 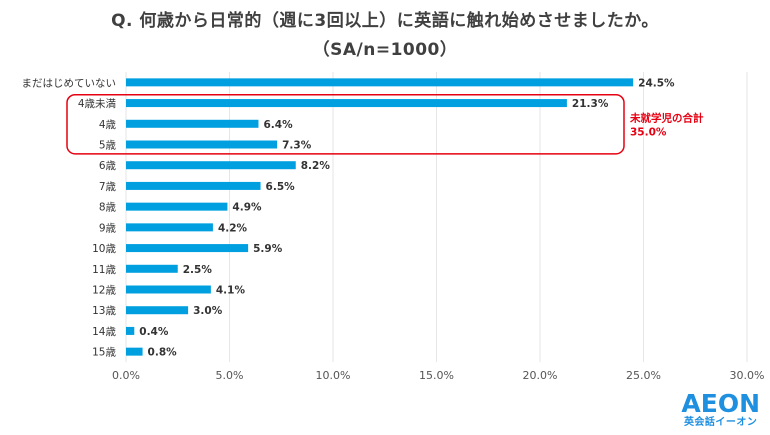 What do you see at coordinates (108, 228) in the screenshot?
I see `category-label: 9歳` at bounding box center [108, 228].